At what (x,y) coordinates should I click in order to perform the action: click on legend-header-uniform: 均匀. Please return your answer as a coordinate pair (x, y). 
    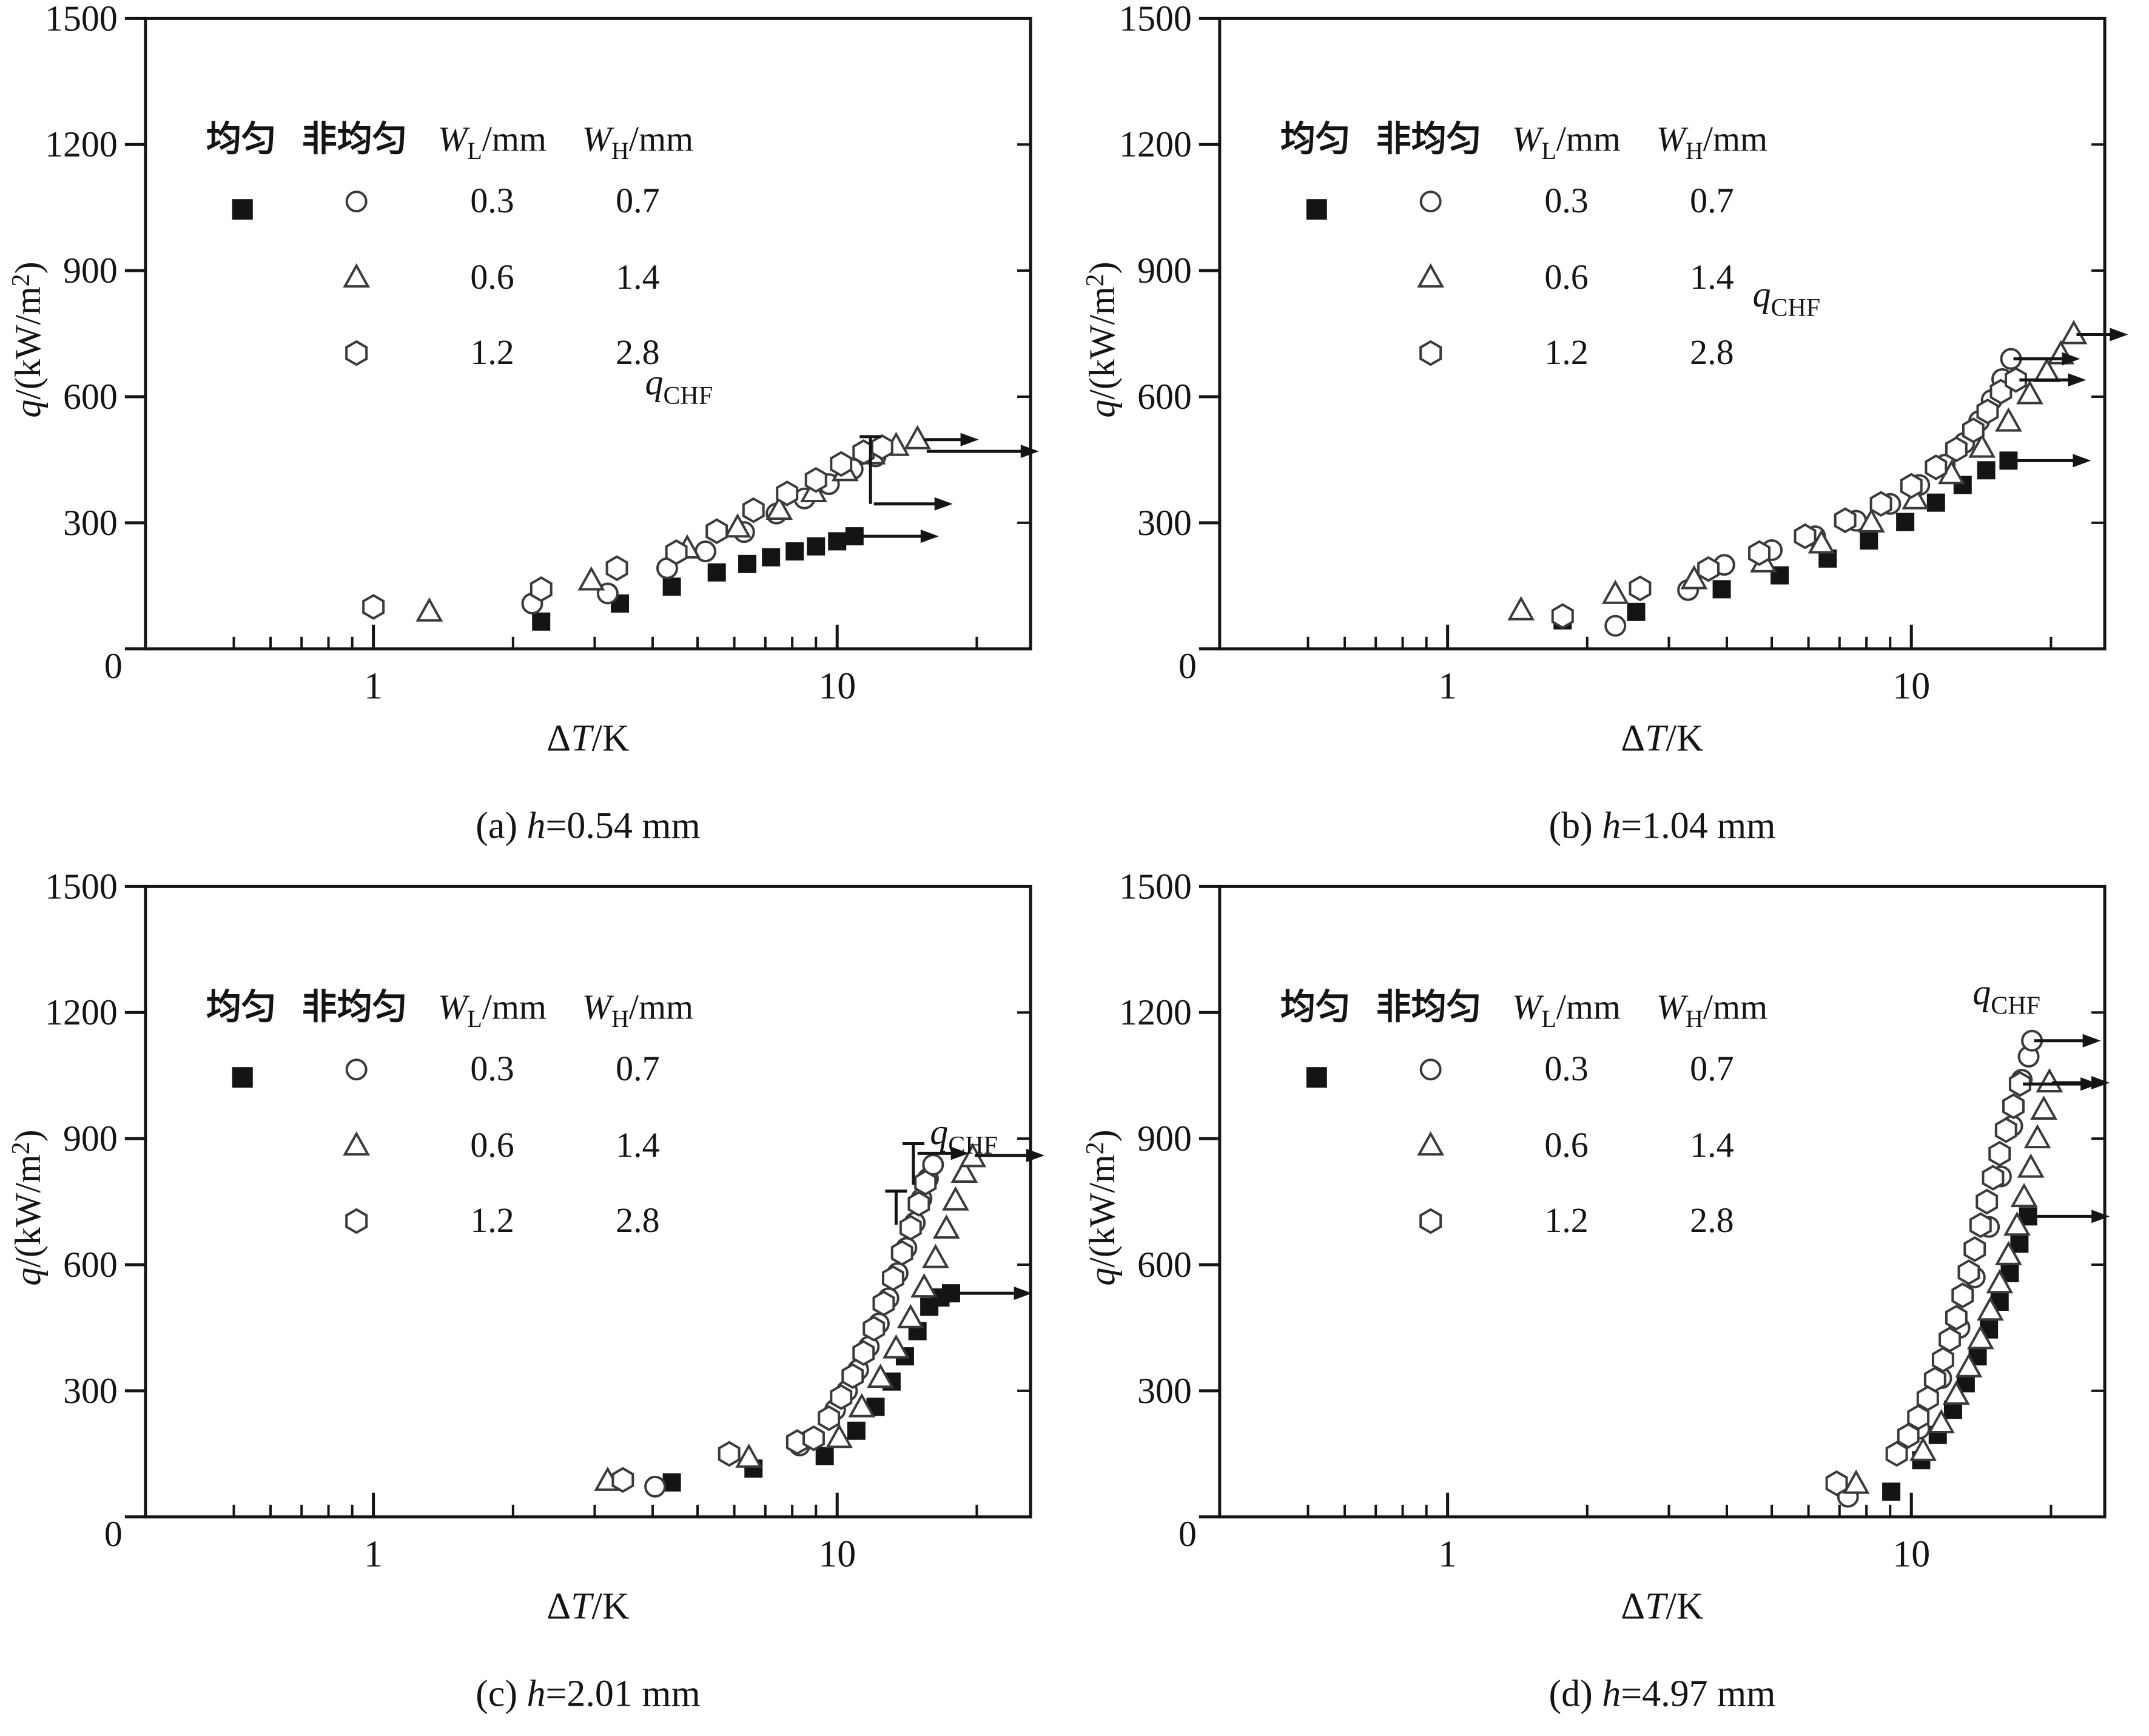
    Looking at the image, I should click on (241, 1006).